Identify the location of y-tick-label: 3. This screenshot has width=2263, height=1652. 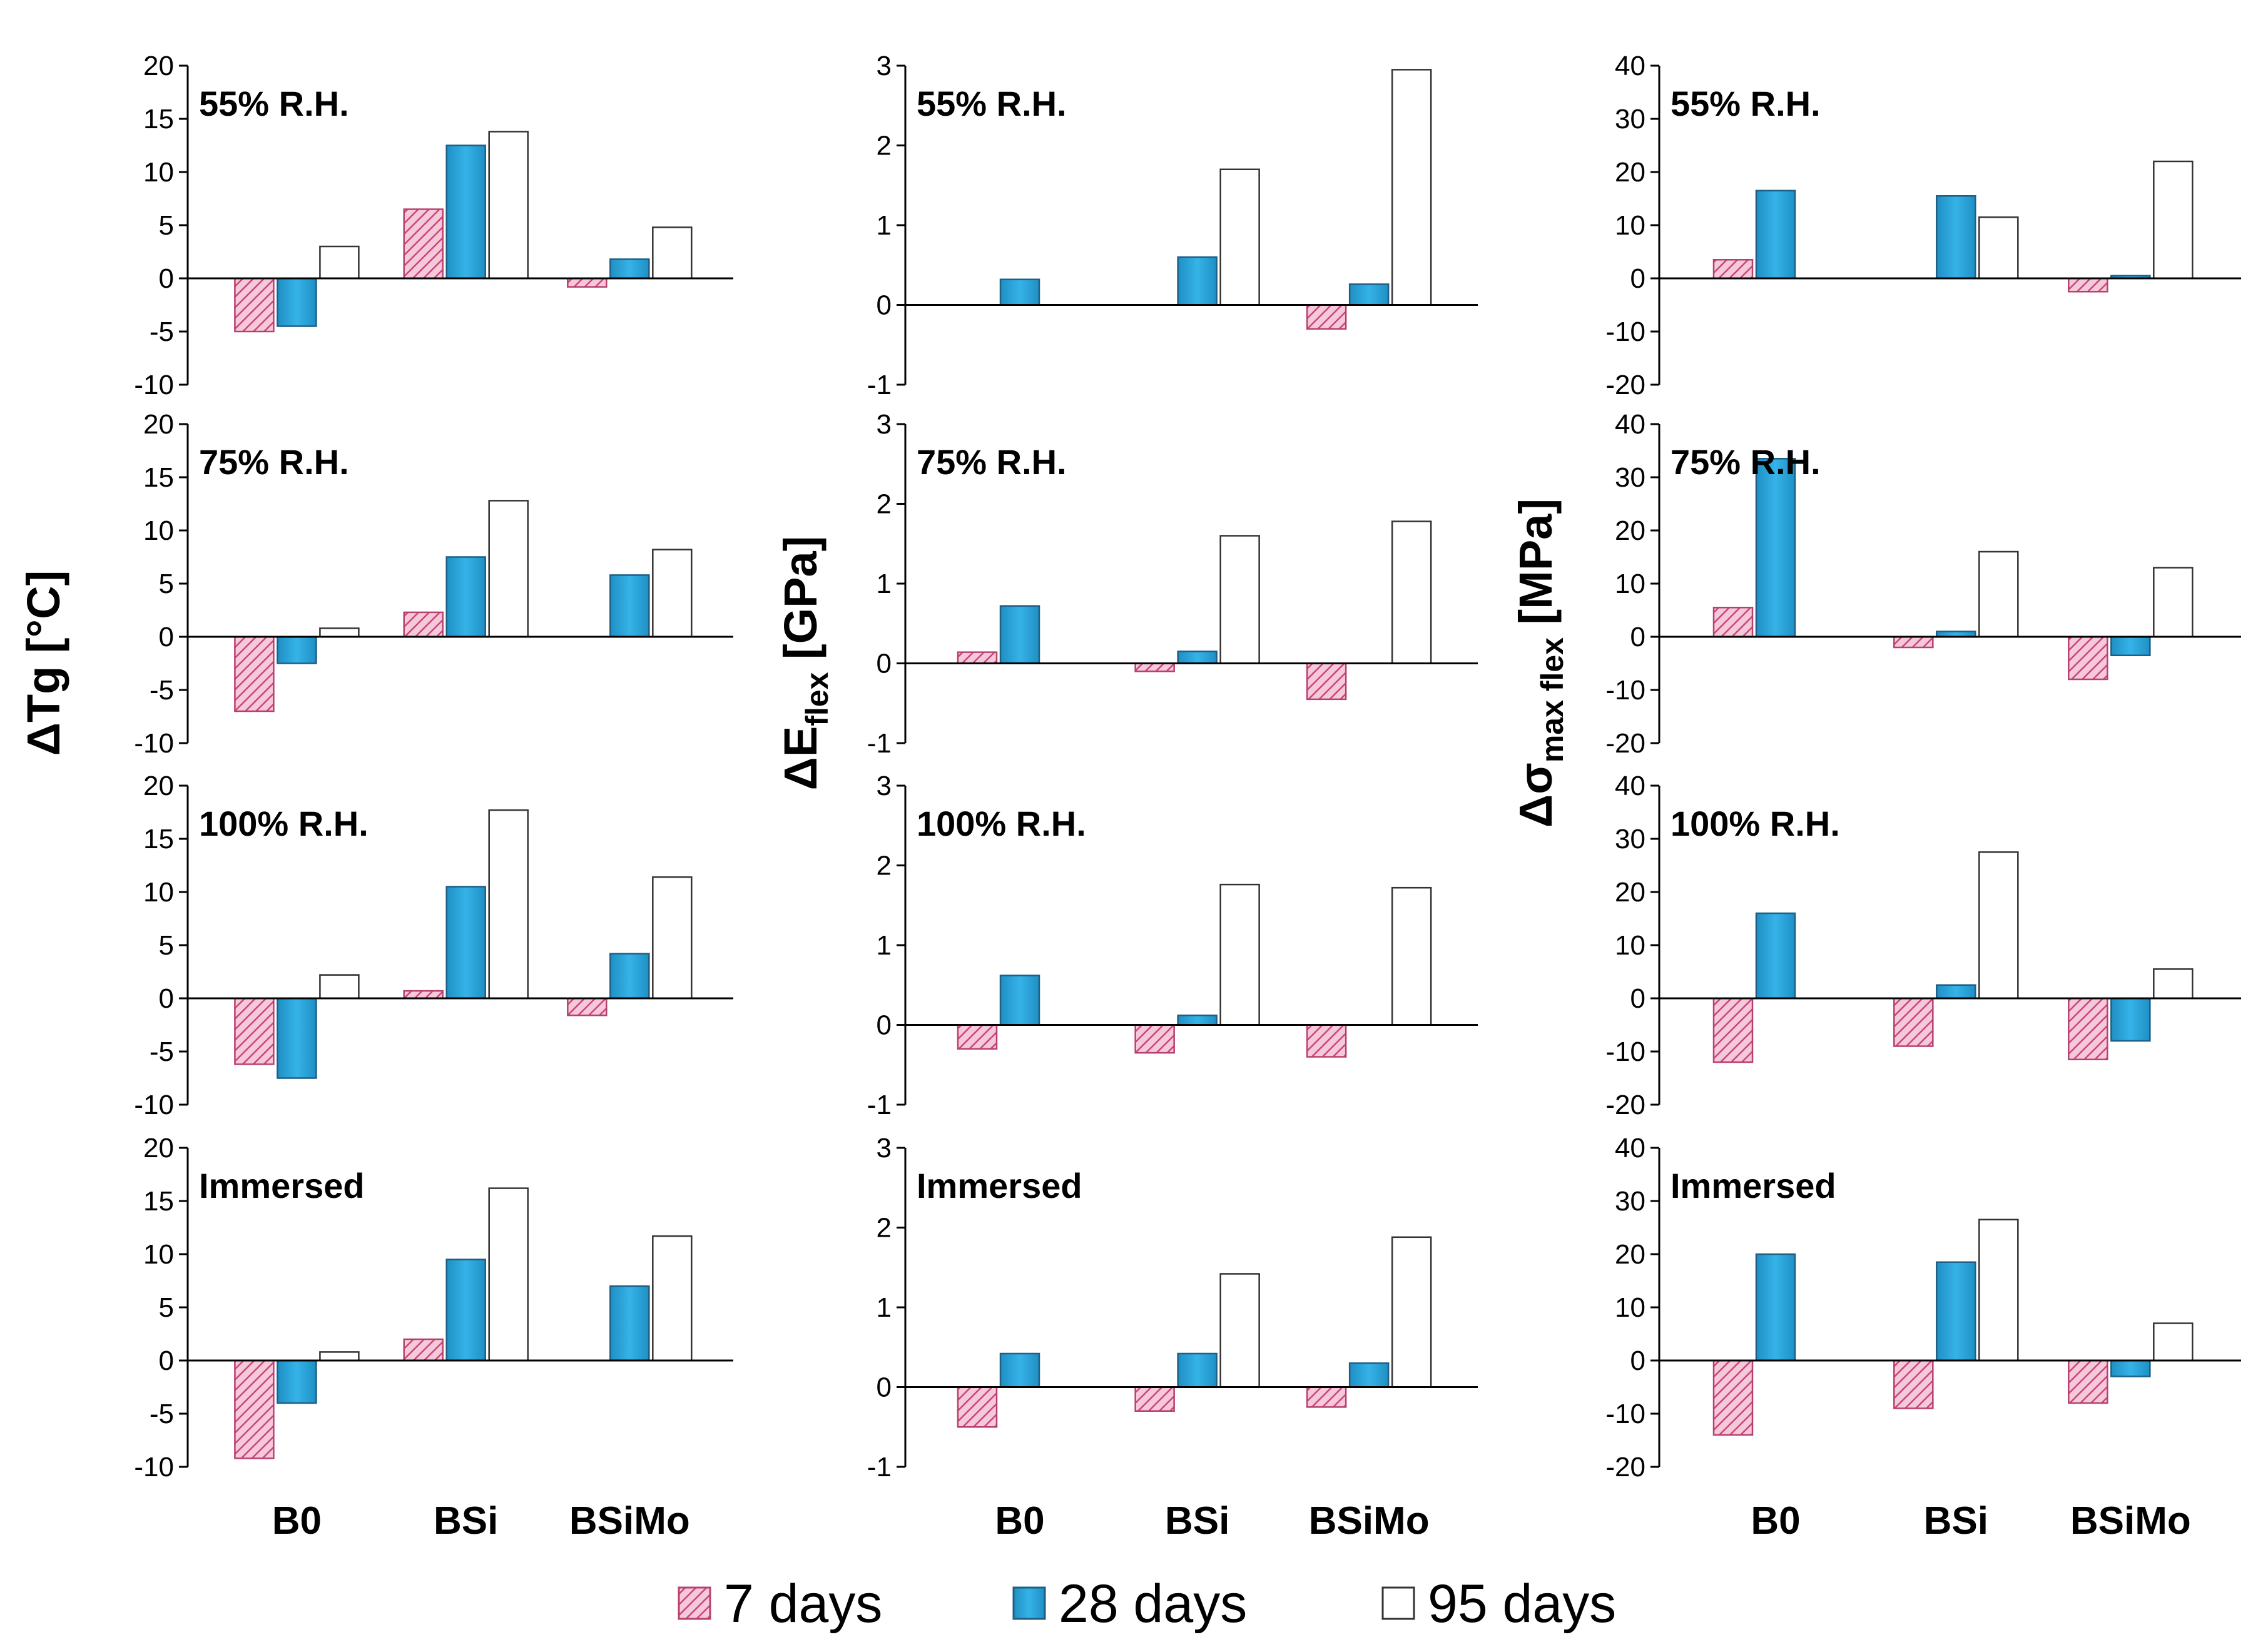
(884, 66).